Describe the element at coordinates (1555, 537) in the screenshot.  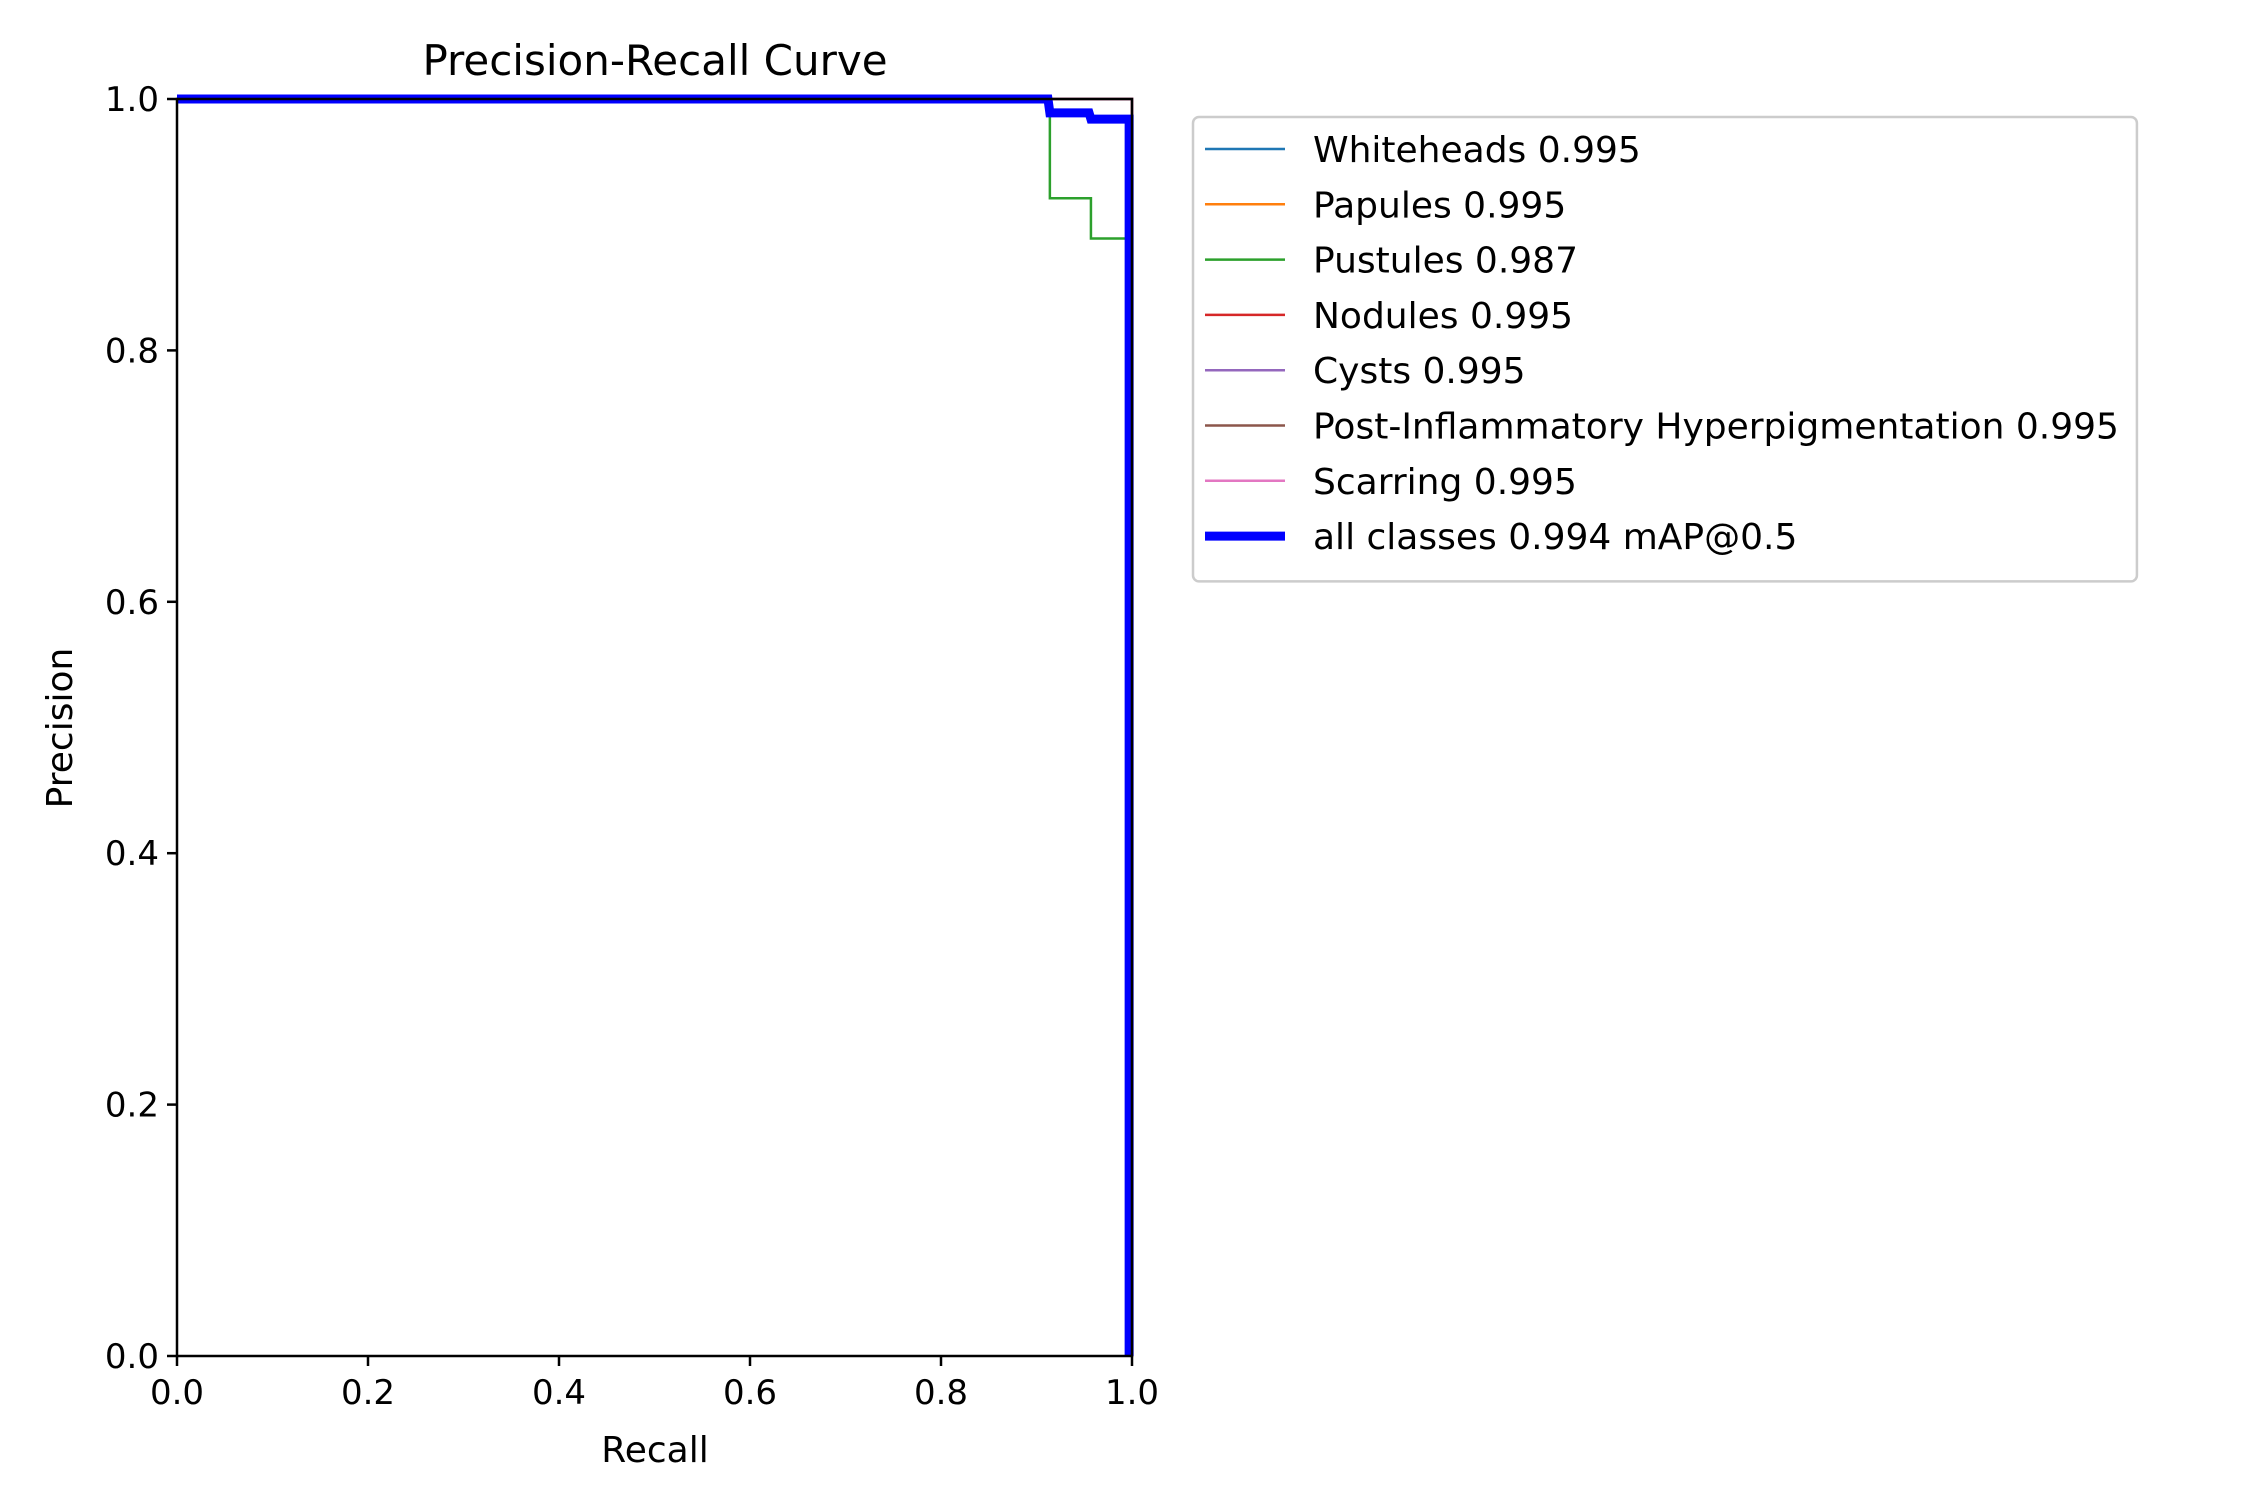
I see `legend-label-7: all classes 0.994 mAP@0.5` at that location.